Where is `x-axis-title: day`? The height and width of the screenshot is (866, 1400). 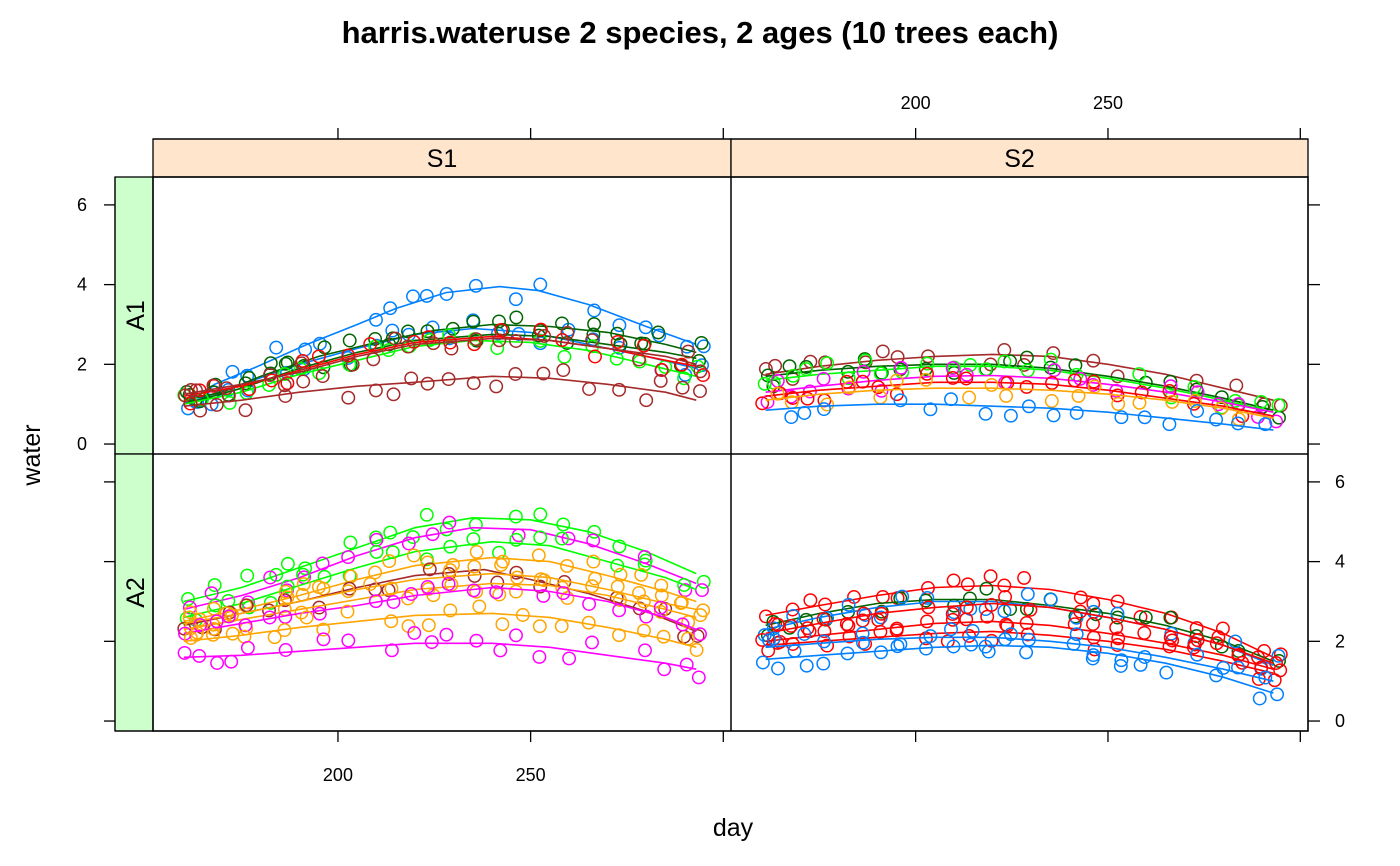
x-axis-title: day is located at coordinates (733, 828).